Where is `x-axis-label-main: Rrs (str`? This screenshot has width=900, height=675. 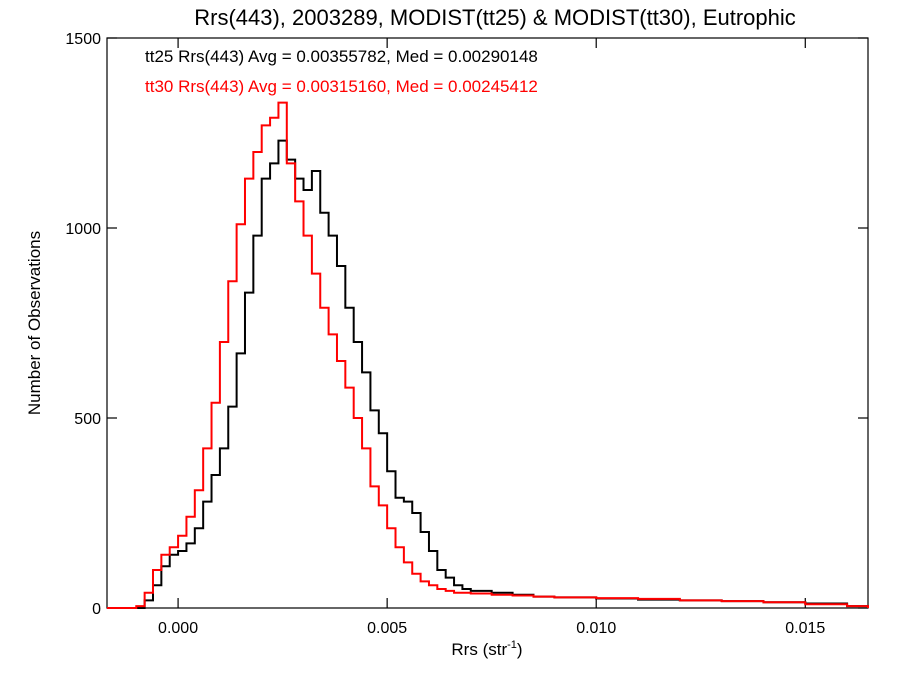
x-axis-label-main: Rrs (str is located at coordinates (479, 649).